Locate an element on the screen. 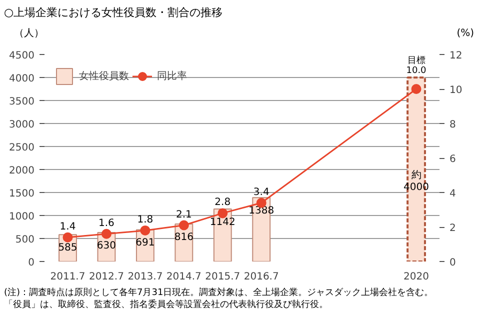 The width and height of the screenshot is (479, 331). y-tick-label: 2000 is located at coordinates (22, 170).